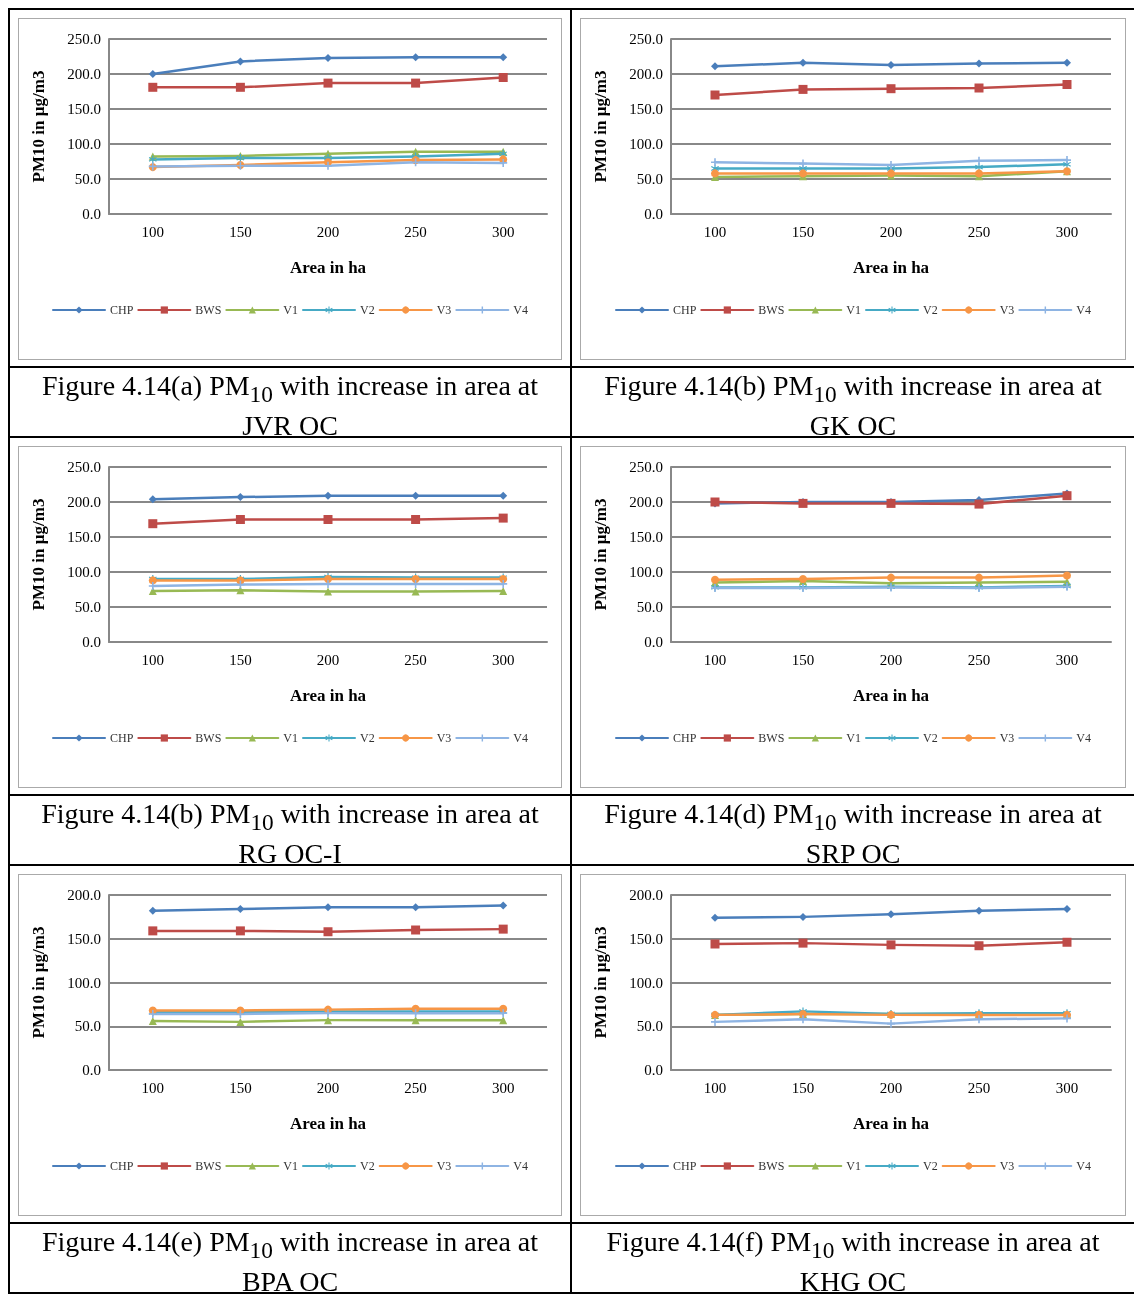 The image size is (1134, 1308). What do you see at coordinates (290, 1261) in the screenshot?
I see `text: Figure 4.14(e) PM$_{10}$ with increase in area at BPA OC` at bounding box center [290, 1261].